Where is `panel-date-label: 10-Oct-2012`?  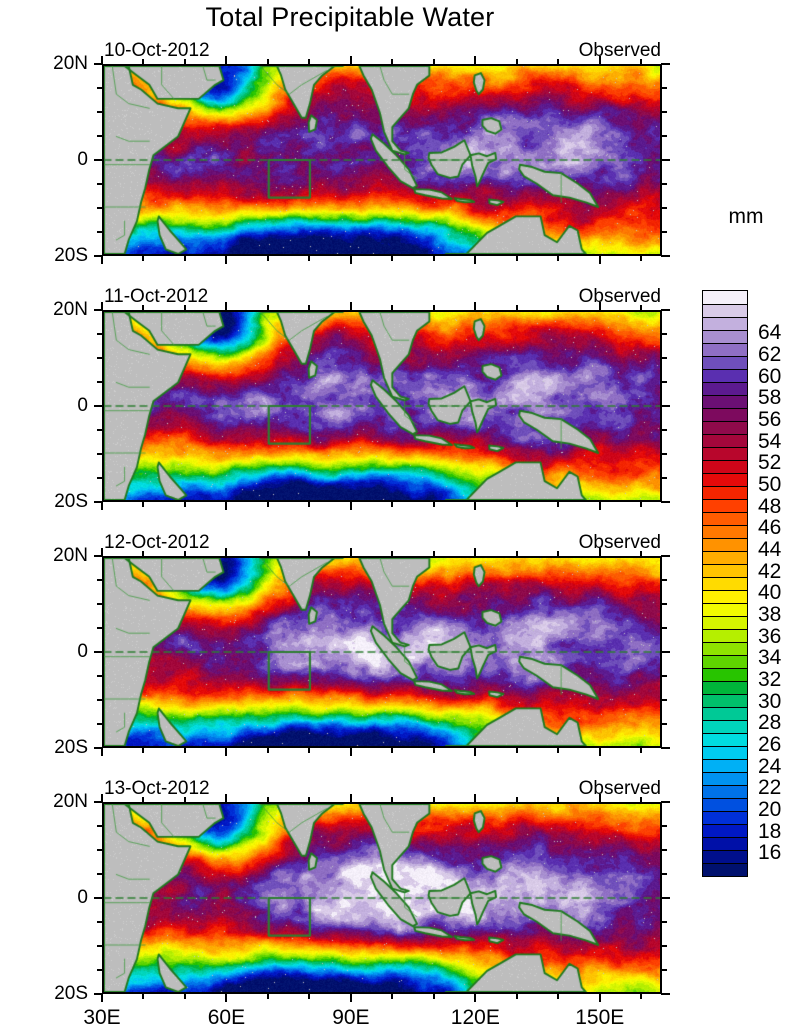 panel-date-label: 10-Oct-2012 is located at coordinates (157, 50).